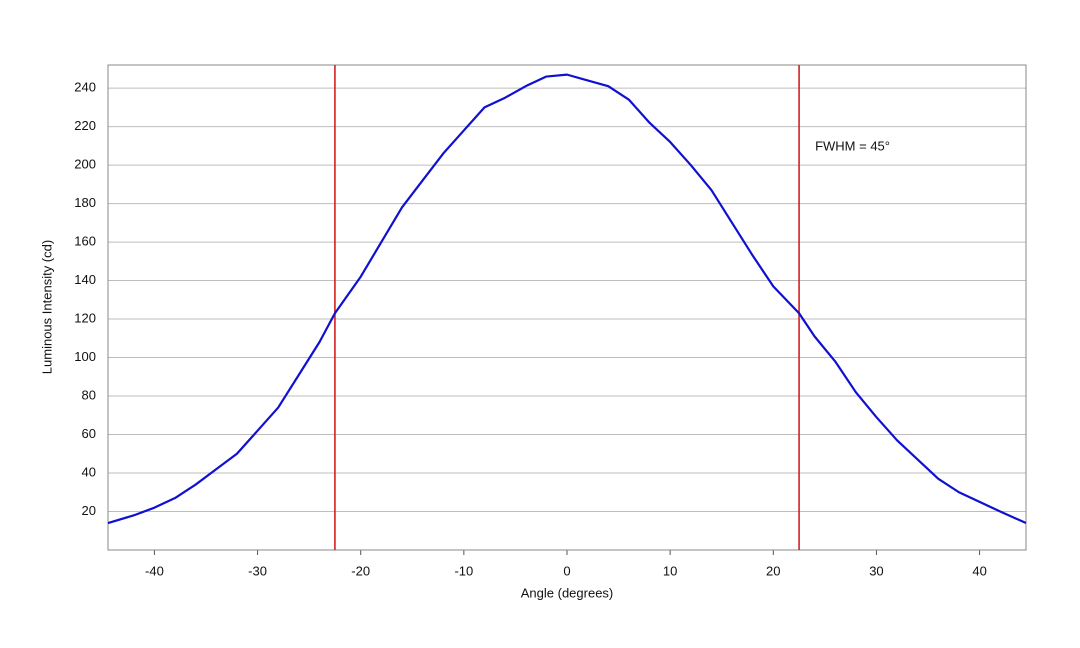 This screenshot has height=648, width=1080. Describe the element at coordinates (89, 433) in the screenshot. I see `y-tick-label: 60` at that location.